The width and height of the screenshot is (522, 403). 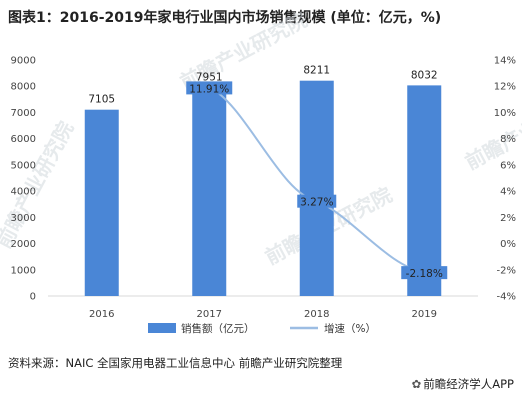 What do you see at coordinates (175, 363) in the screenshot?
I see `source-note: 资料来源：NAIC 全国家用电器工业信息中心 前瞻产业研究院整理` at bounding box center [175, 363].